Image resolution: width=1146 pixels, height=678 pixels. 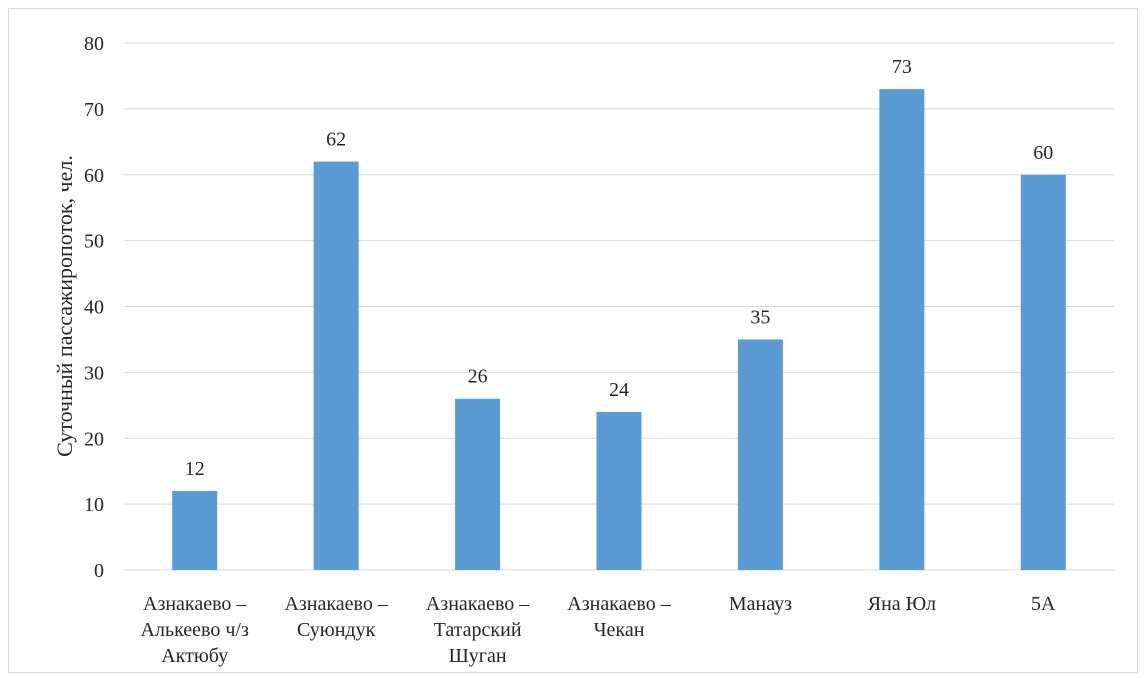 I want to click on data-label: 26, so click(x=478, y=377).